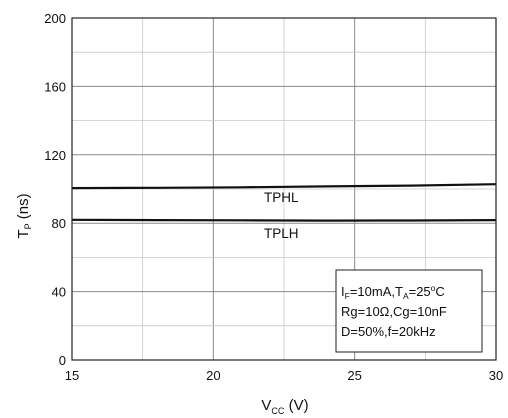  What do you see at coordinates (394, 311) in the screenshot?
I see `conditions-line-2: Rg=10Ω,Cg=10nF` at bounding box center [394, 311].